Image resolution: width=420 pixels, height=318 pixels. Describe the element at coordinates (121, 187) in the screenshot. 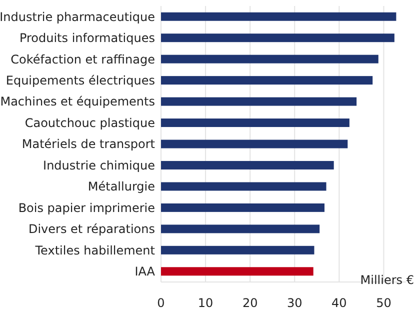

I see `y-tick-label: Métallurgie` at that location.